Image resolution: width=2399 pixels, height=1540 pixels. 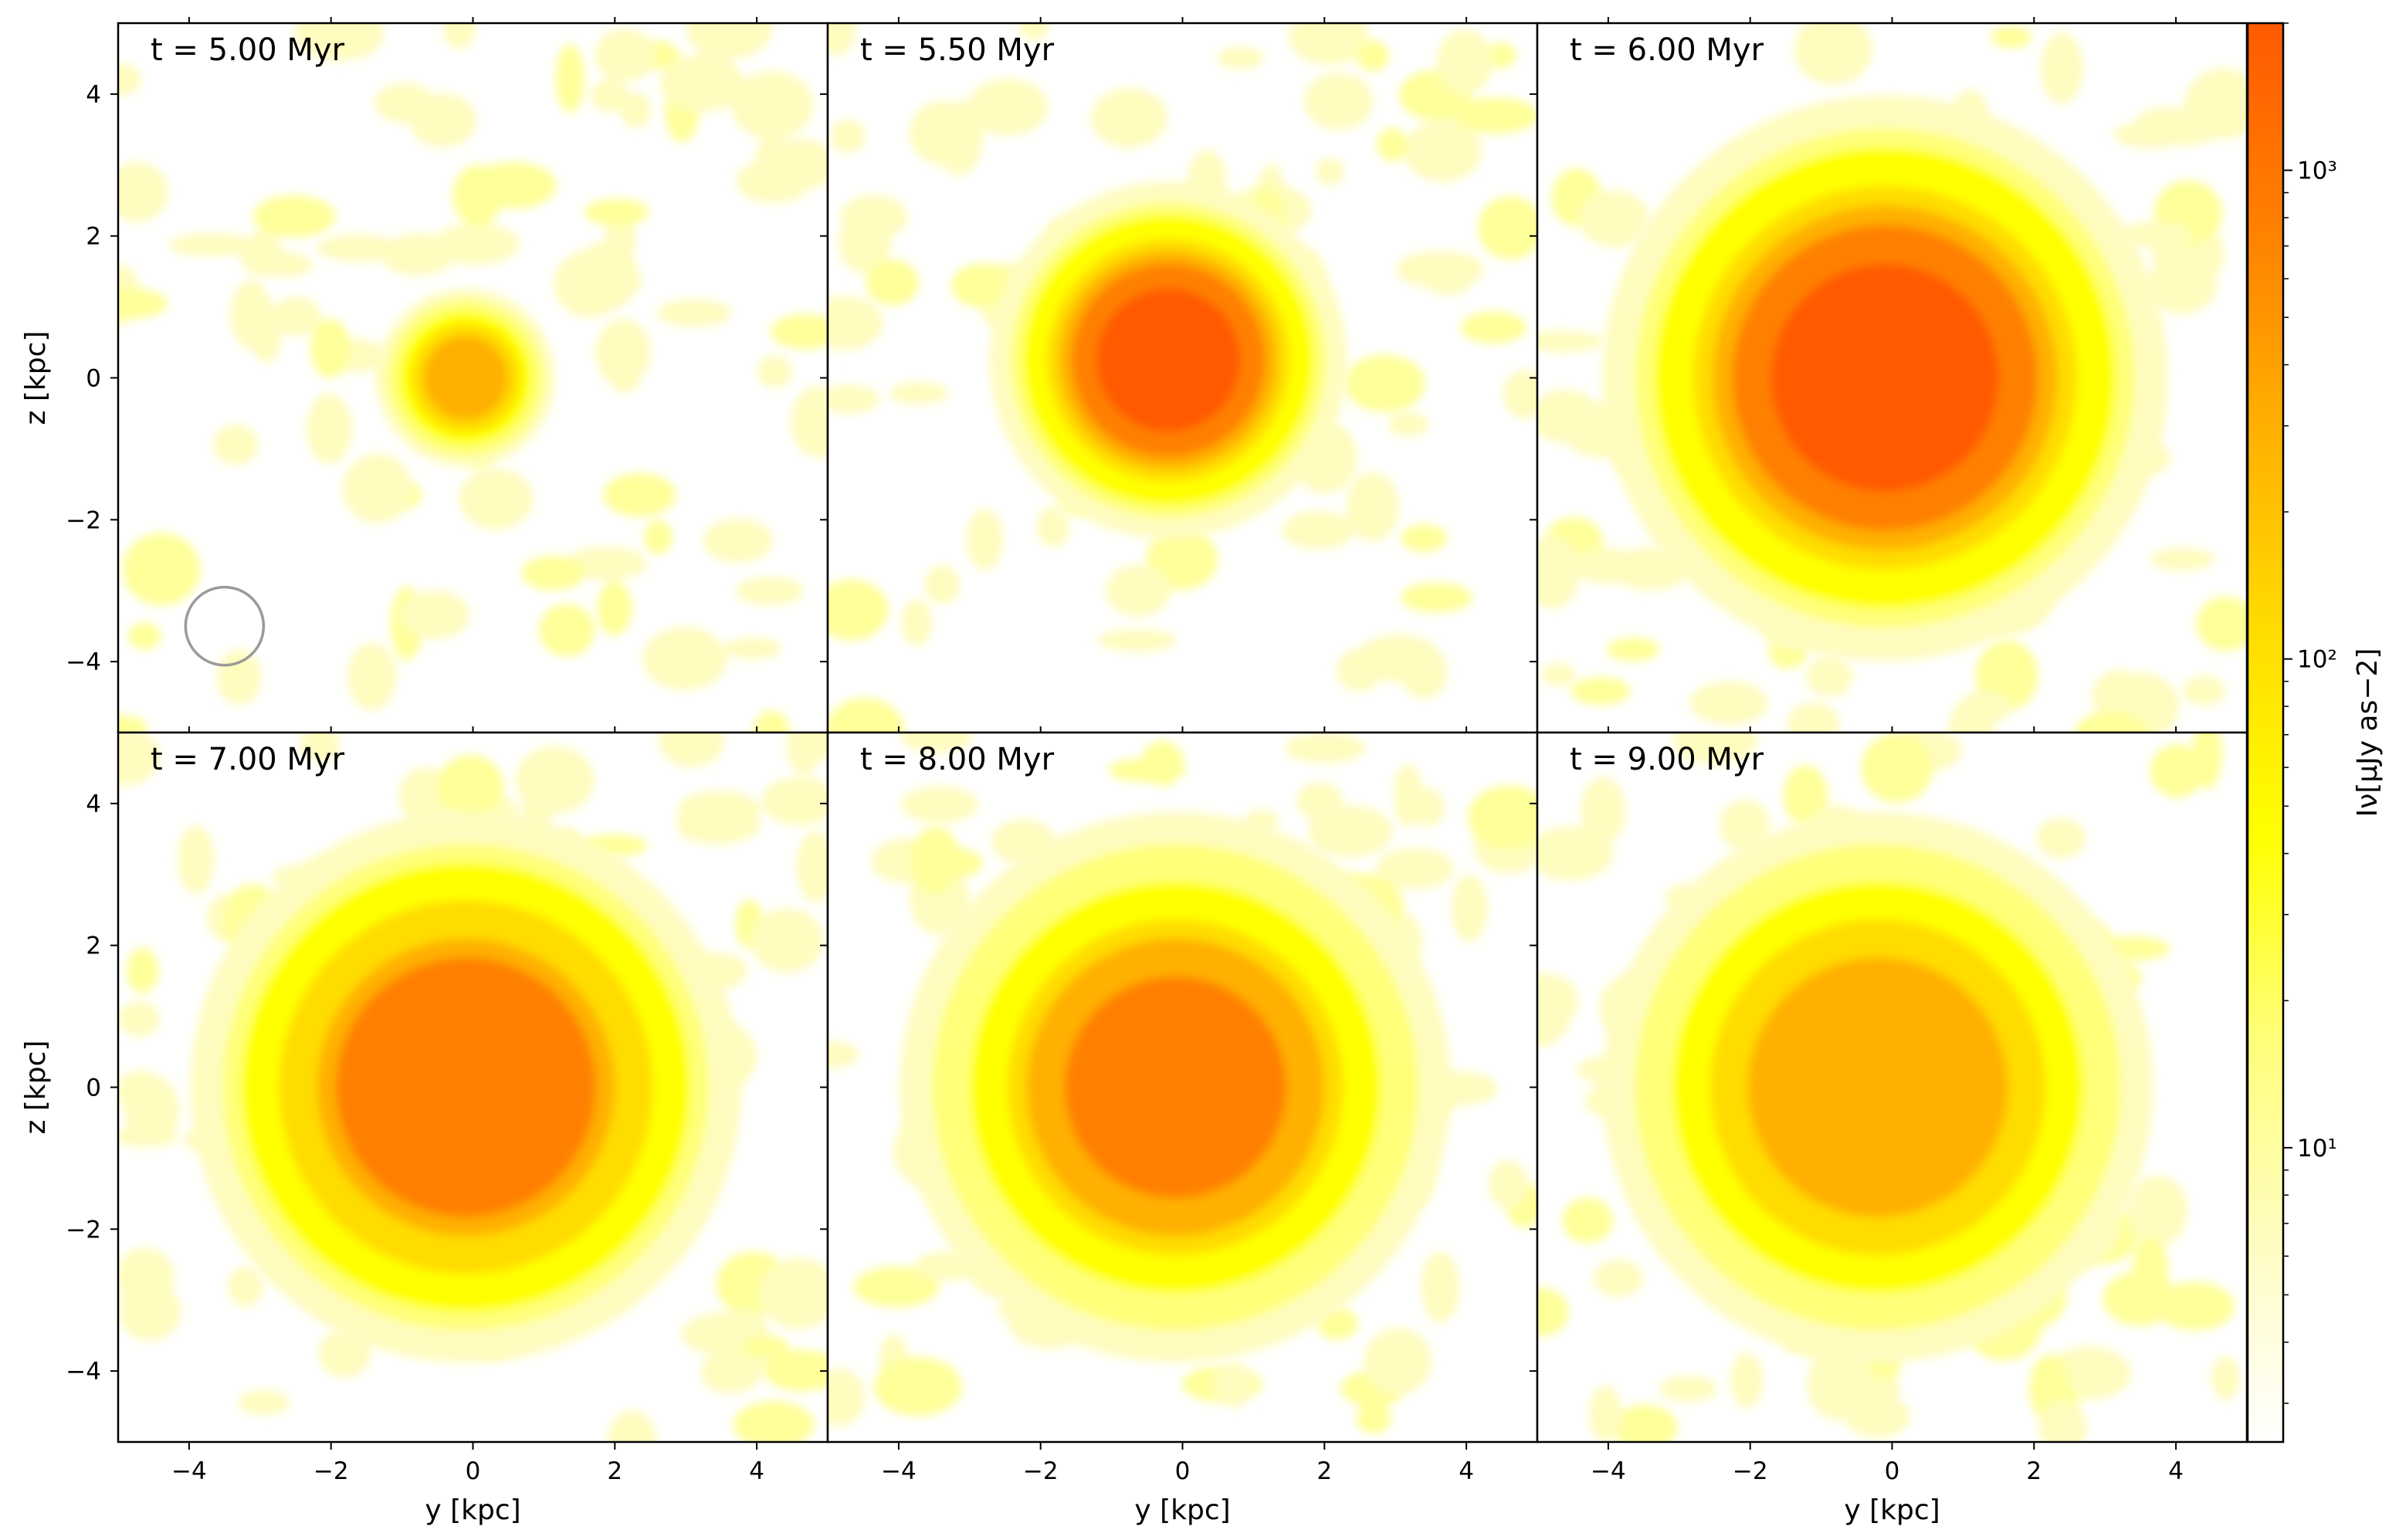 What do you see at coordinates (473, 378) in the screenshot?
I see `noise-patches` at bounding box center [473, 378].